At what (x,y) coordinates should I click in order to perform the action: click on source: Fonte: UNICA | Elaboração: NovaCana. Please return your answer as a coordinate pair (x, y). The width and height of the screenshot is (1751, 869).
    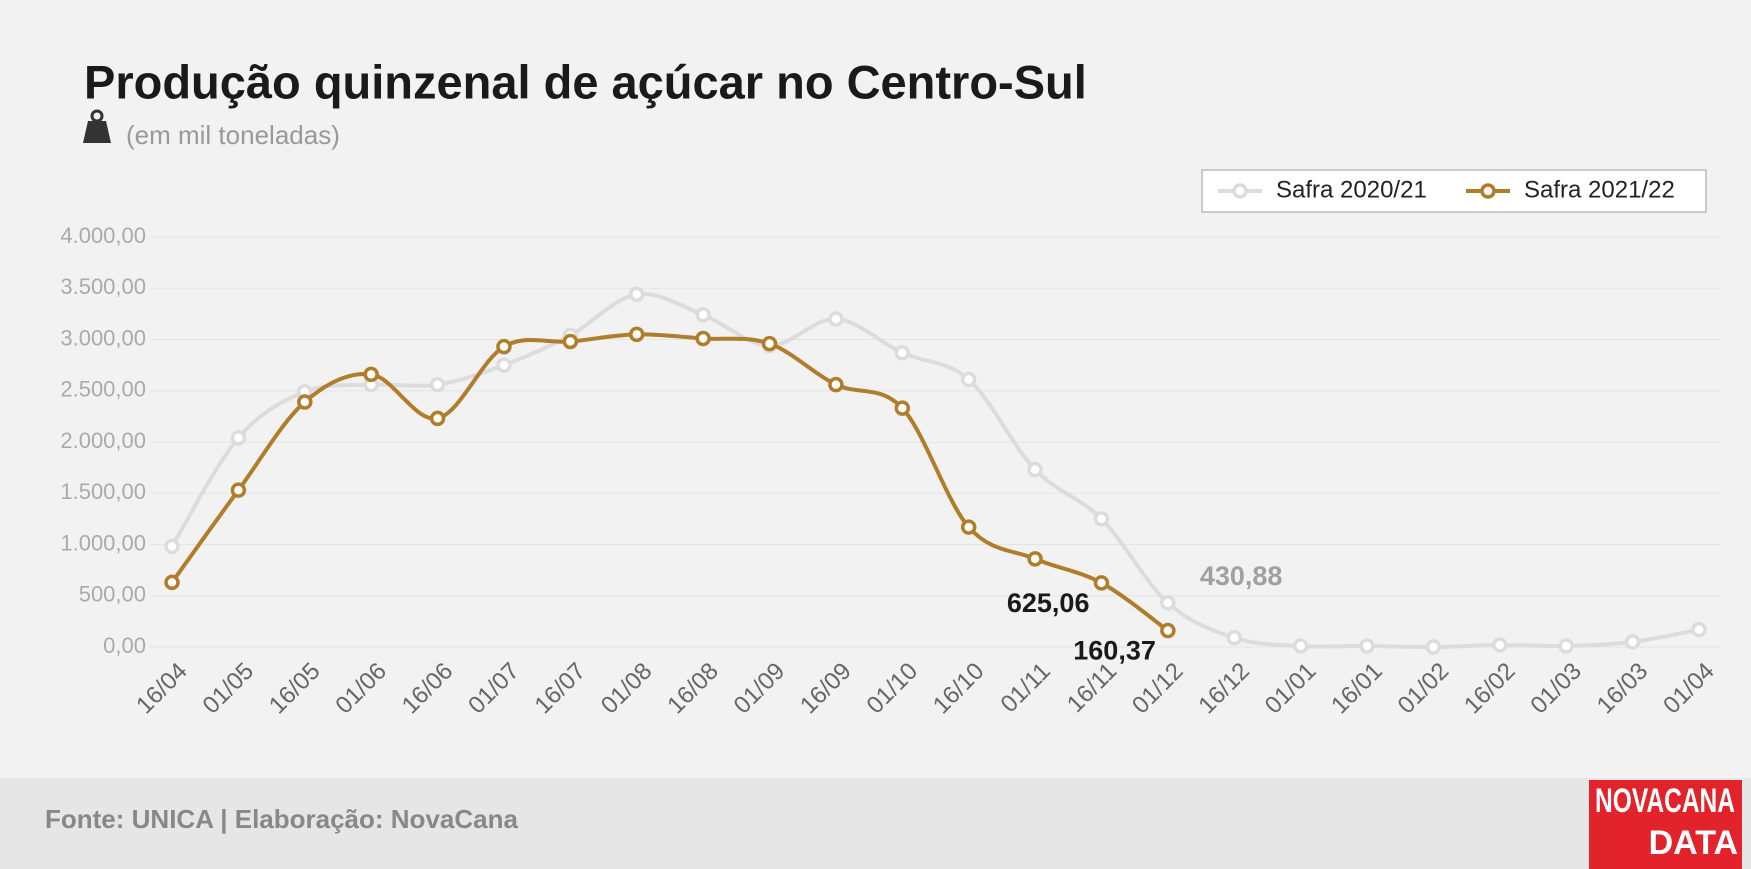
    Looking at the image, I should click on (281, 819).